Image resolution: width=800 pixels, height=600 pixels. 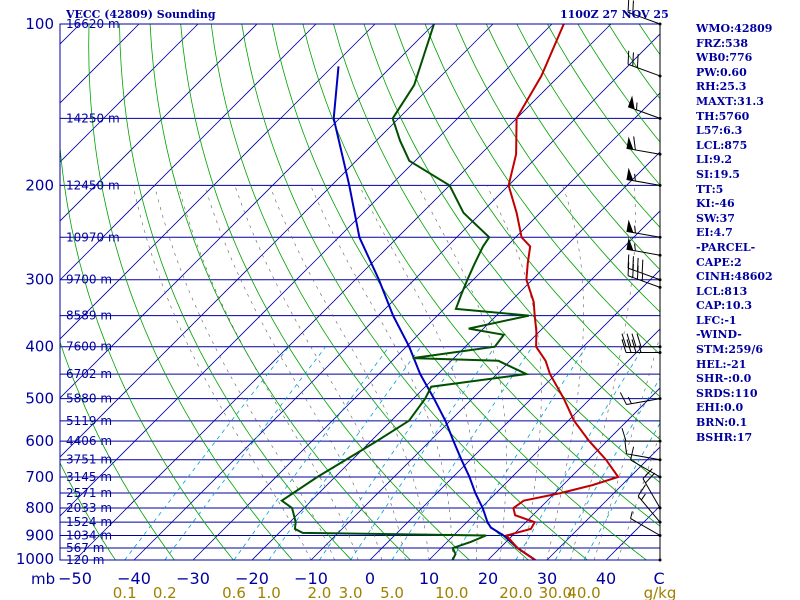 I want to click on index-line: SHR-:0.0, so click(x=724, y=379).